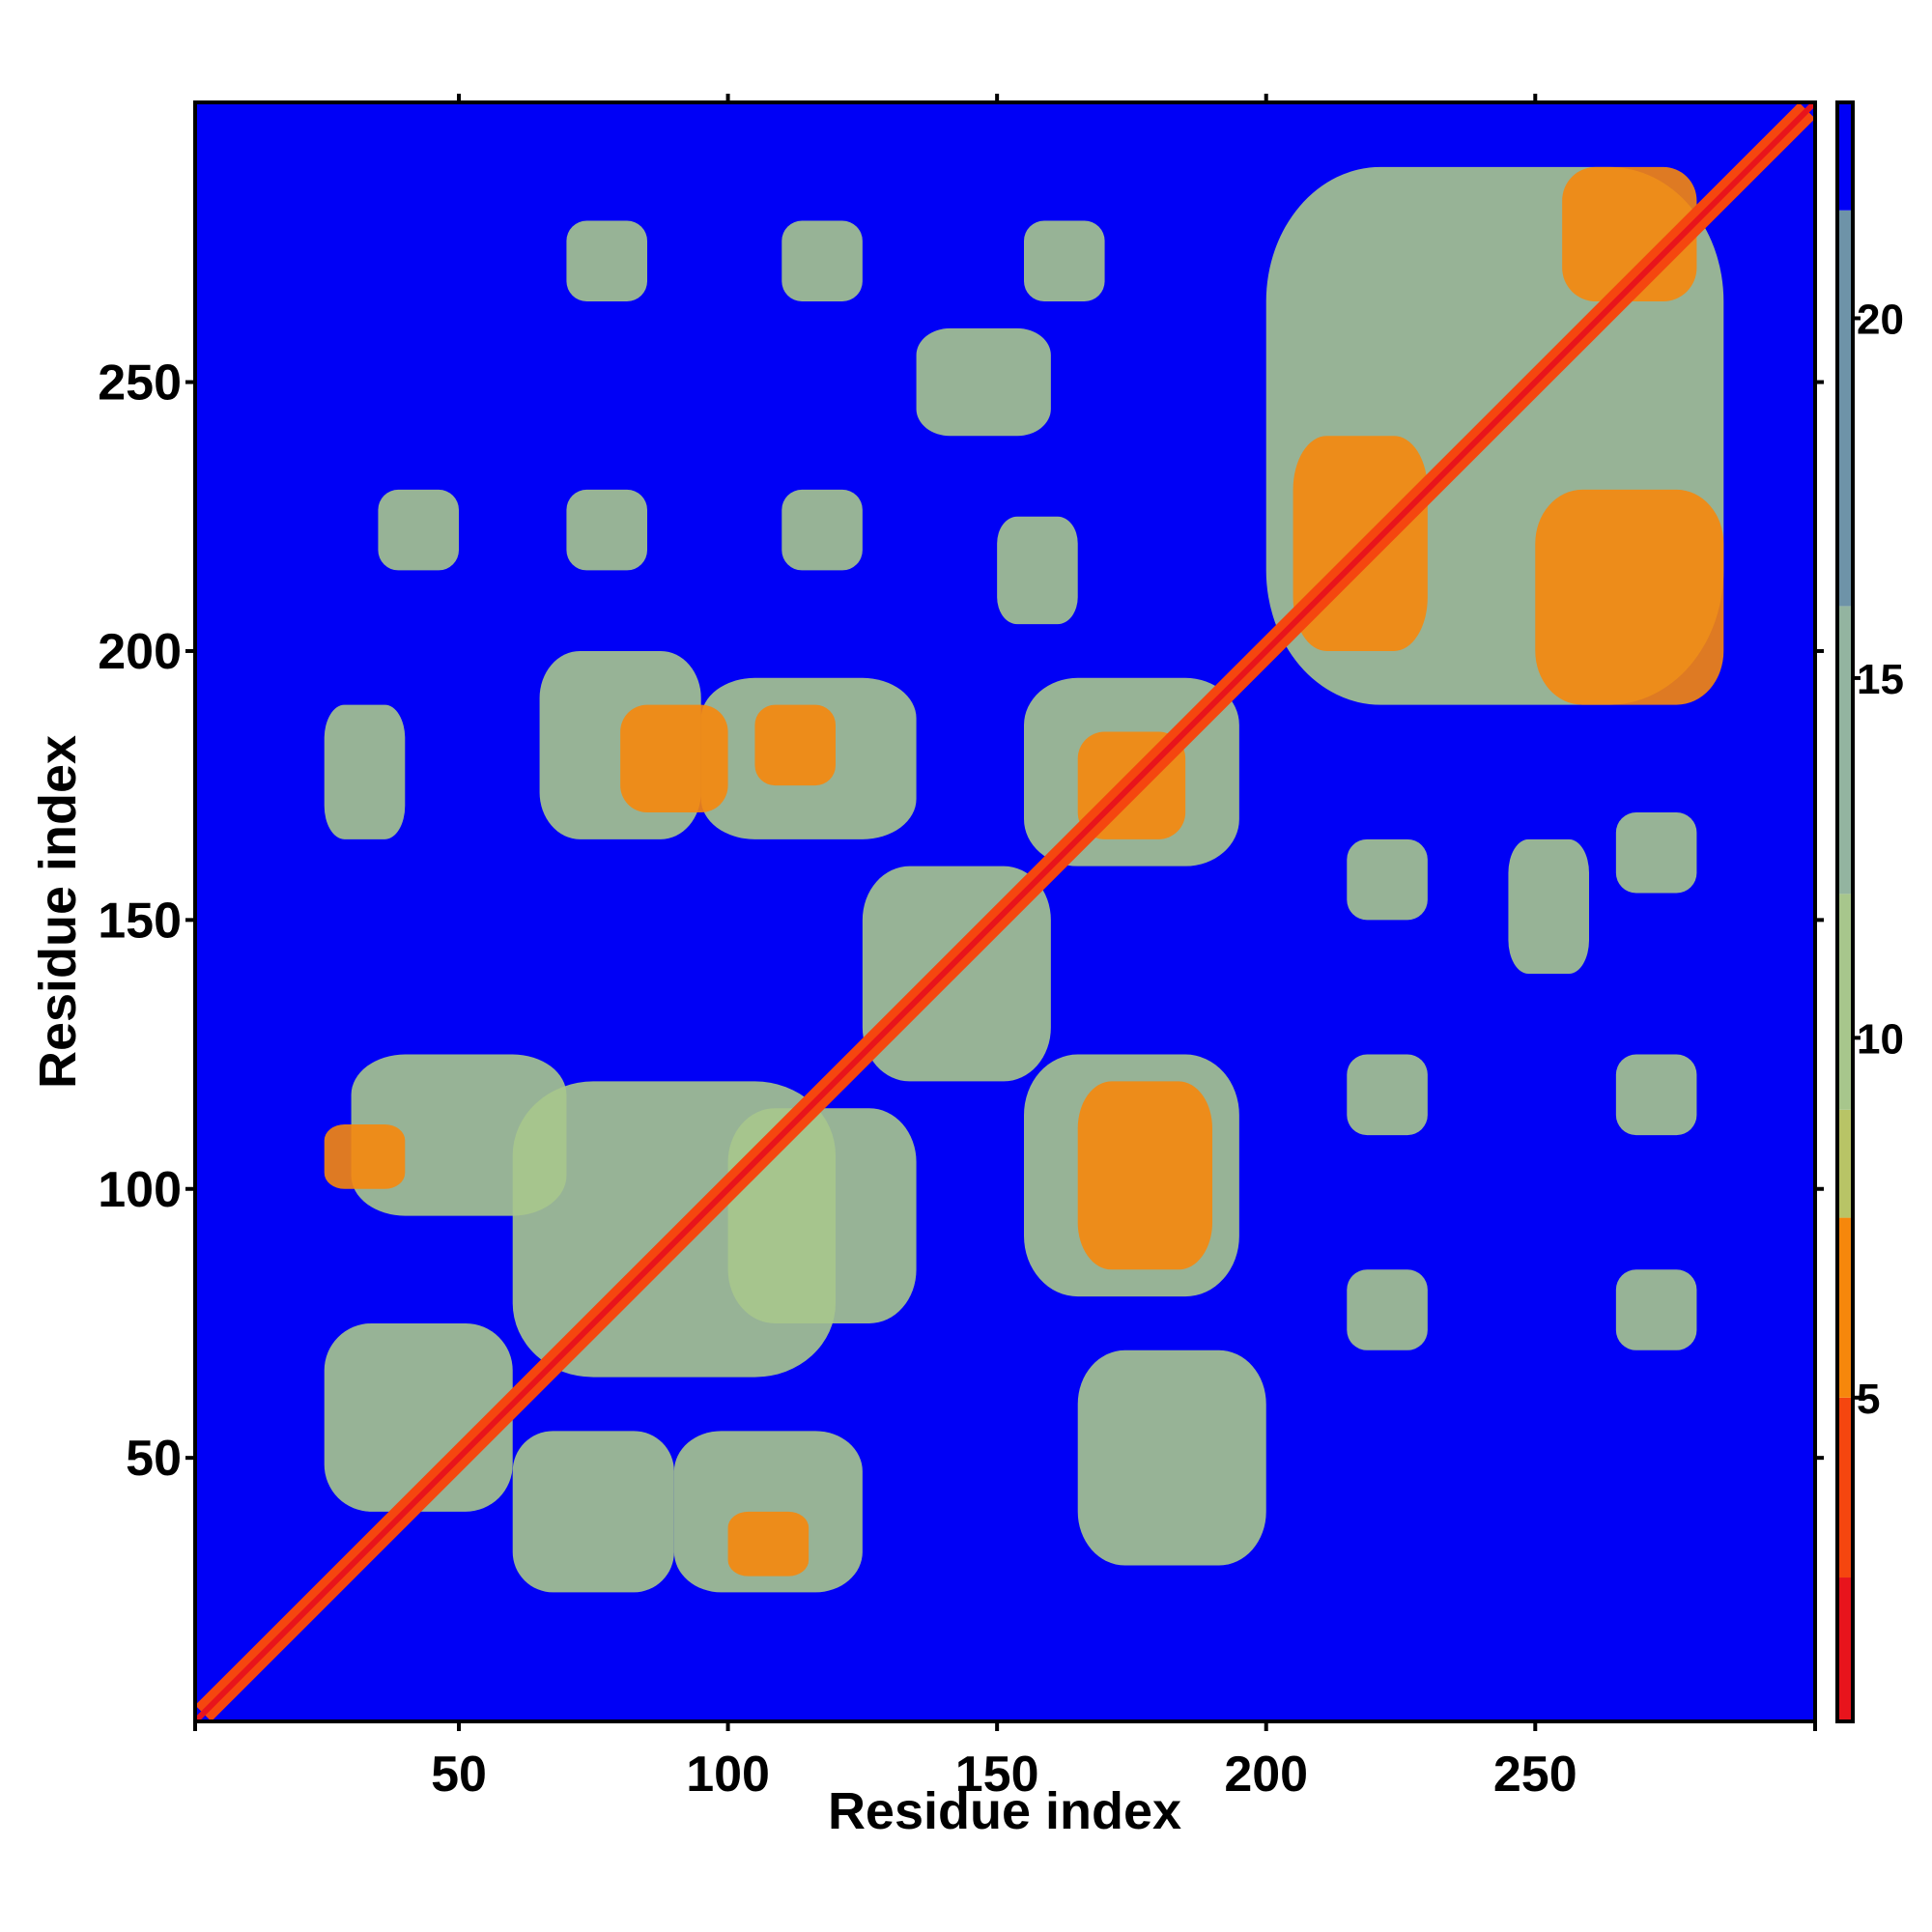  I want to click on y-tick-label: 150, so click(140, 921).